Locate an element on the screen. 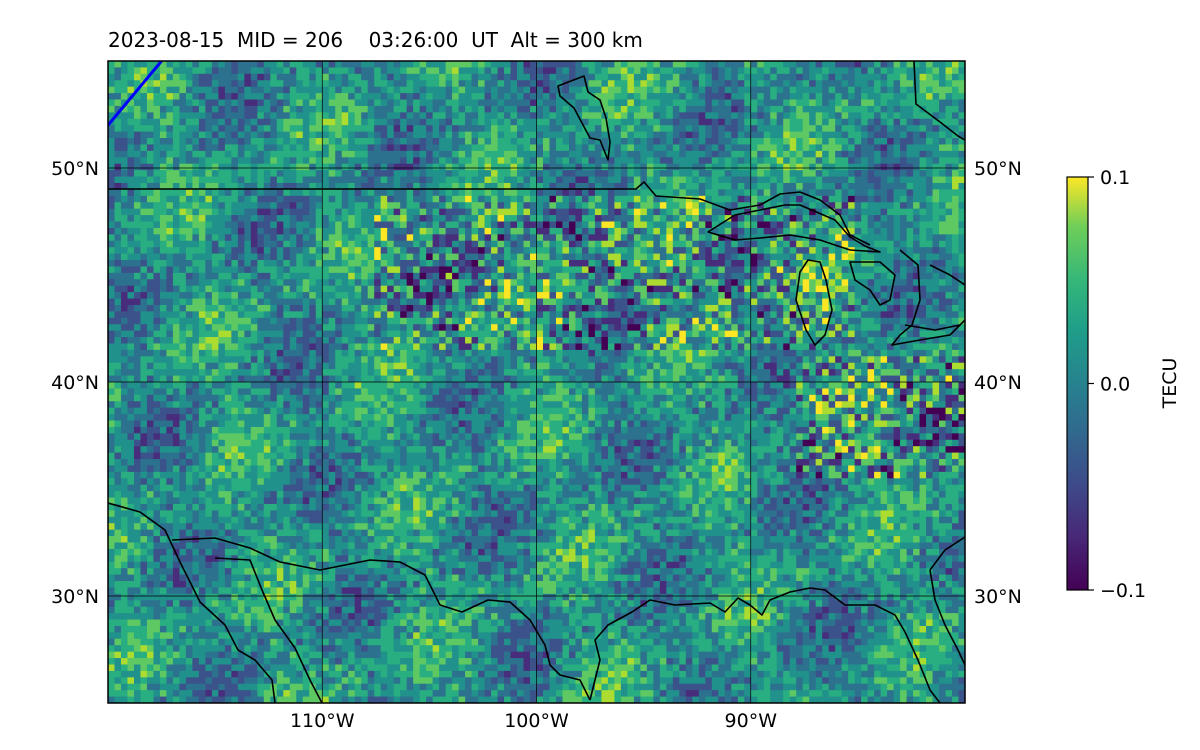 This screenshot has width=1200, height=750. lat-tick-label-right: 40°N is located at coordinates (998, 383).